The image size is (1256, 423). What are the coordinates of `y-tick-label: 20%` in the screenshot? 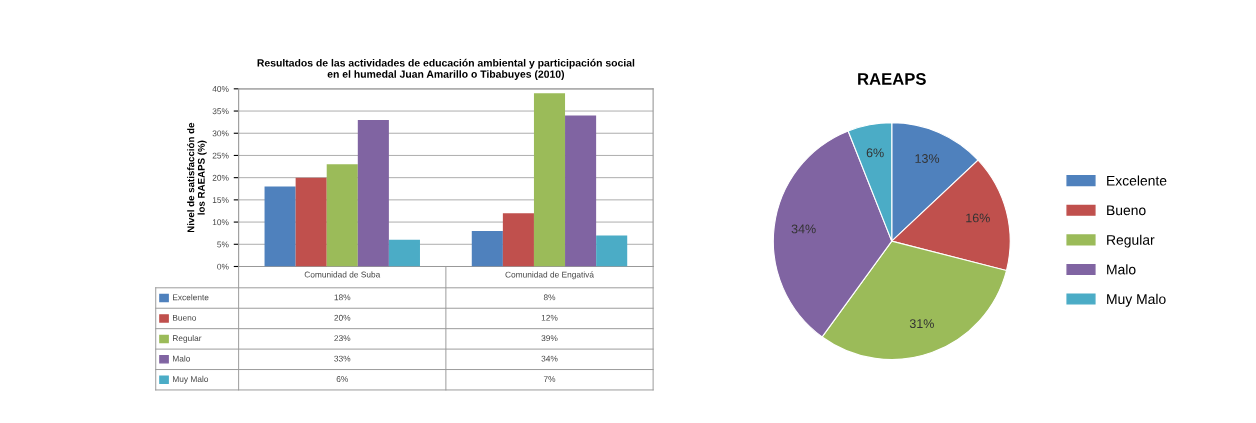 It's located at (220, 177).